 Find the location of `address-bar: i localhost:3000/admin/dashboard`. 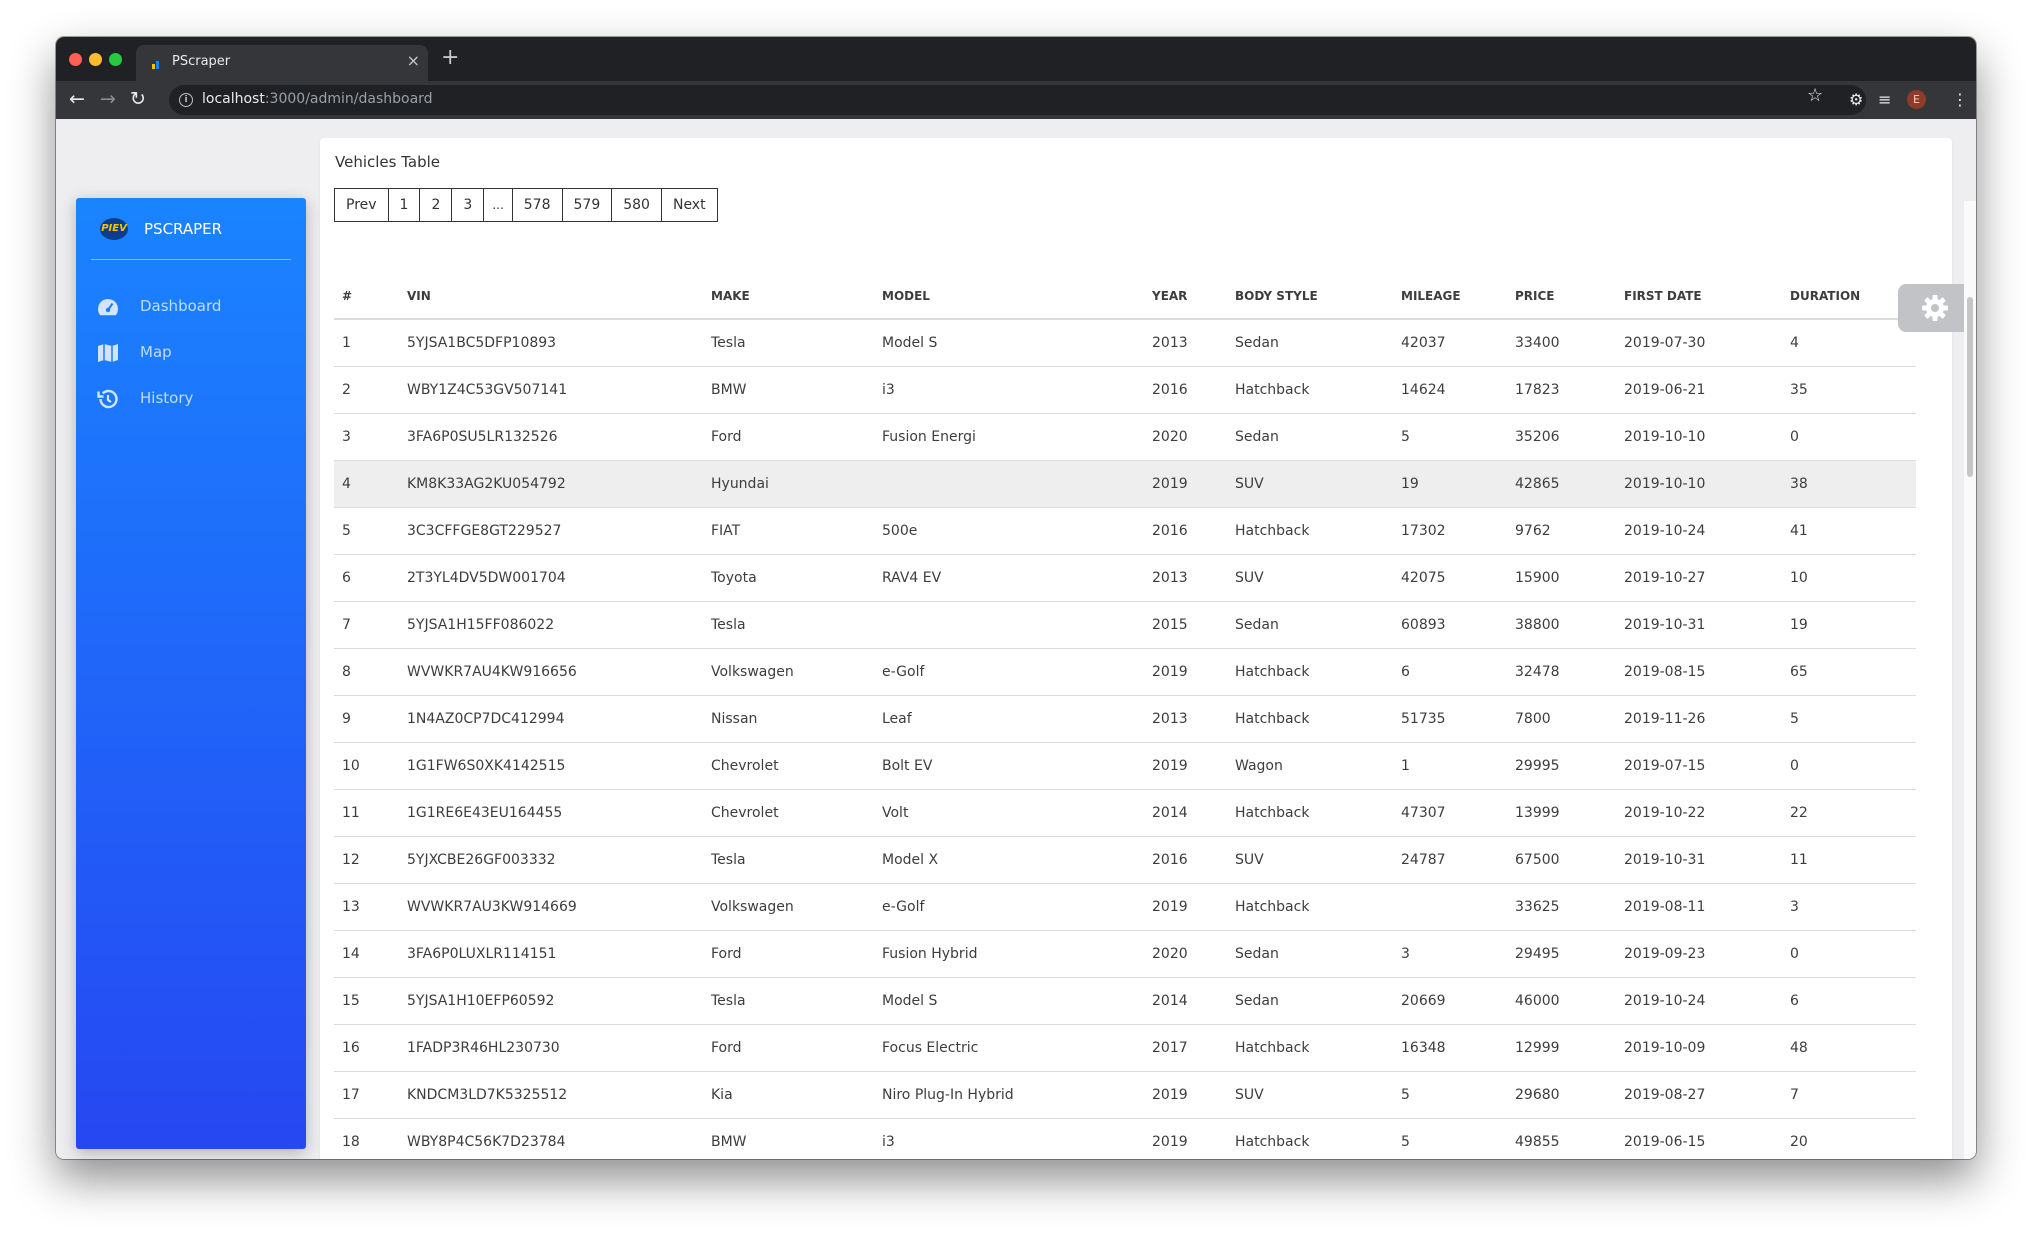

address-bar: i localhost:3000/admin/dashboard is located at coordinates (1017, 100).